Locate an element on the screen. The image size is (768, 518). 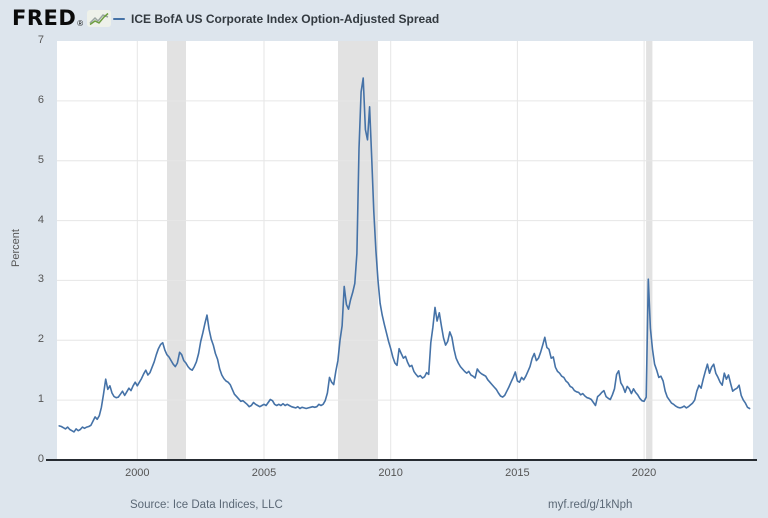
y-tick-label: 1 is located at coordinates (40, 399).